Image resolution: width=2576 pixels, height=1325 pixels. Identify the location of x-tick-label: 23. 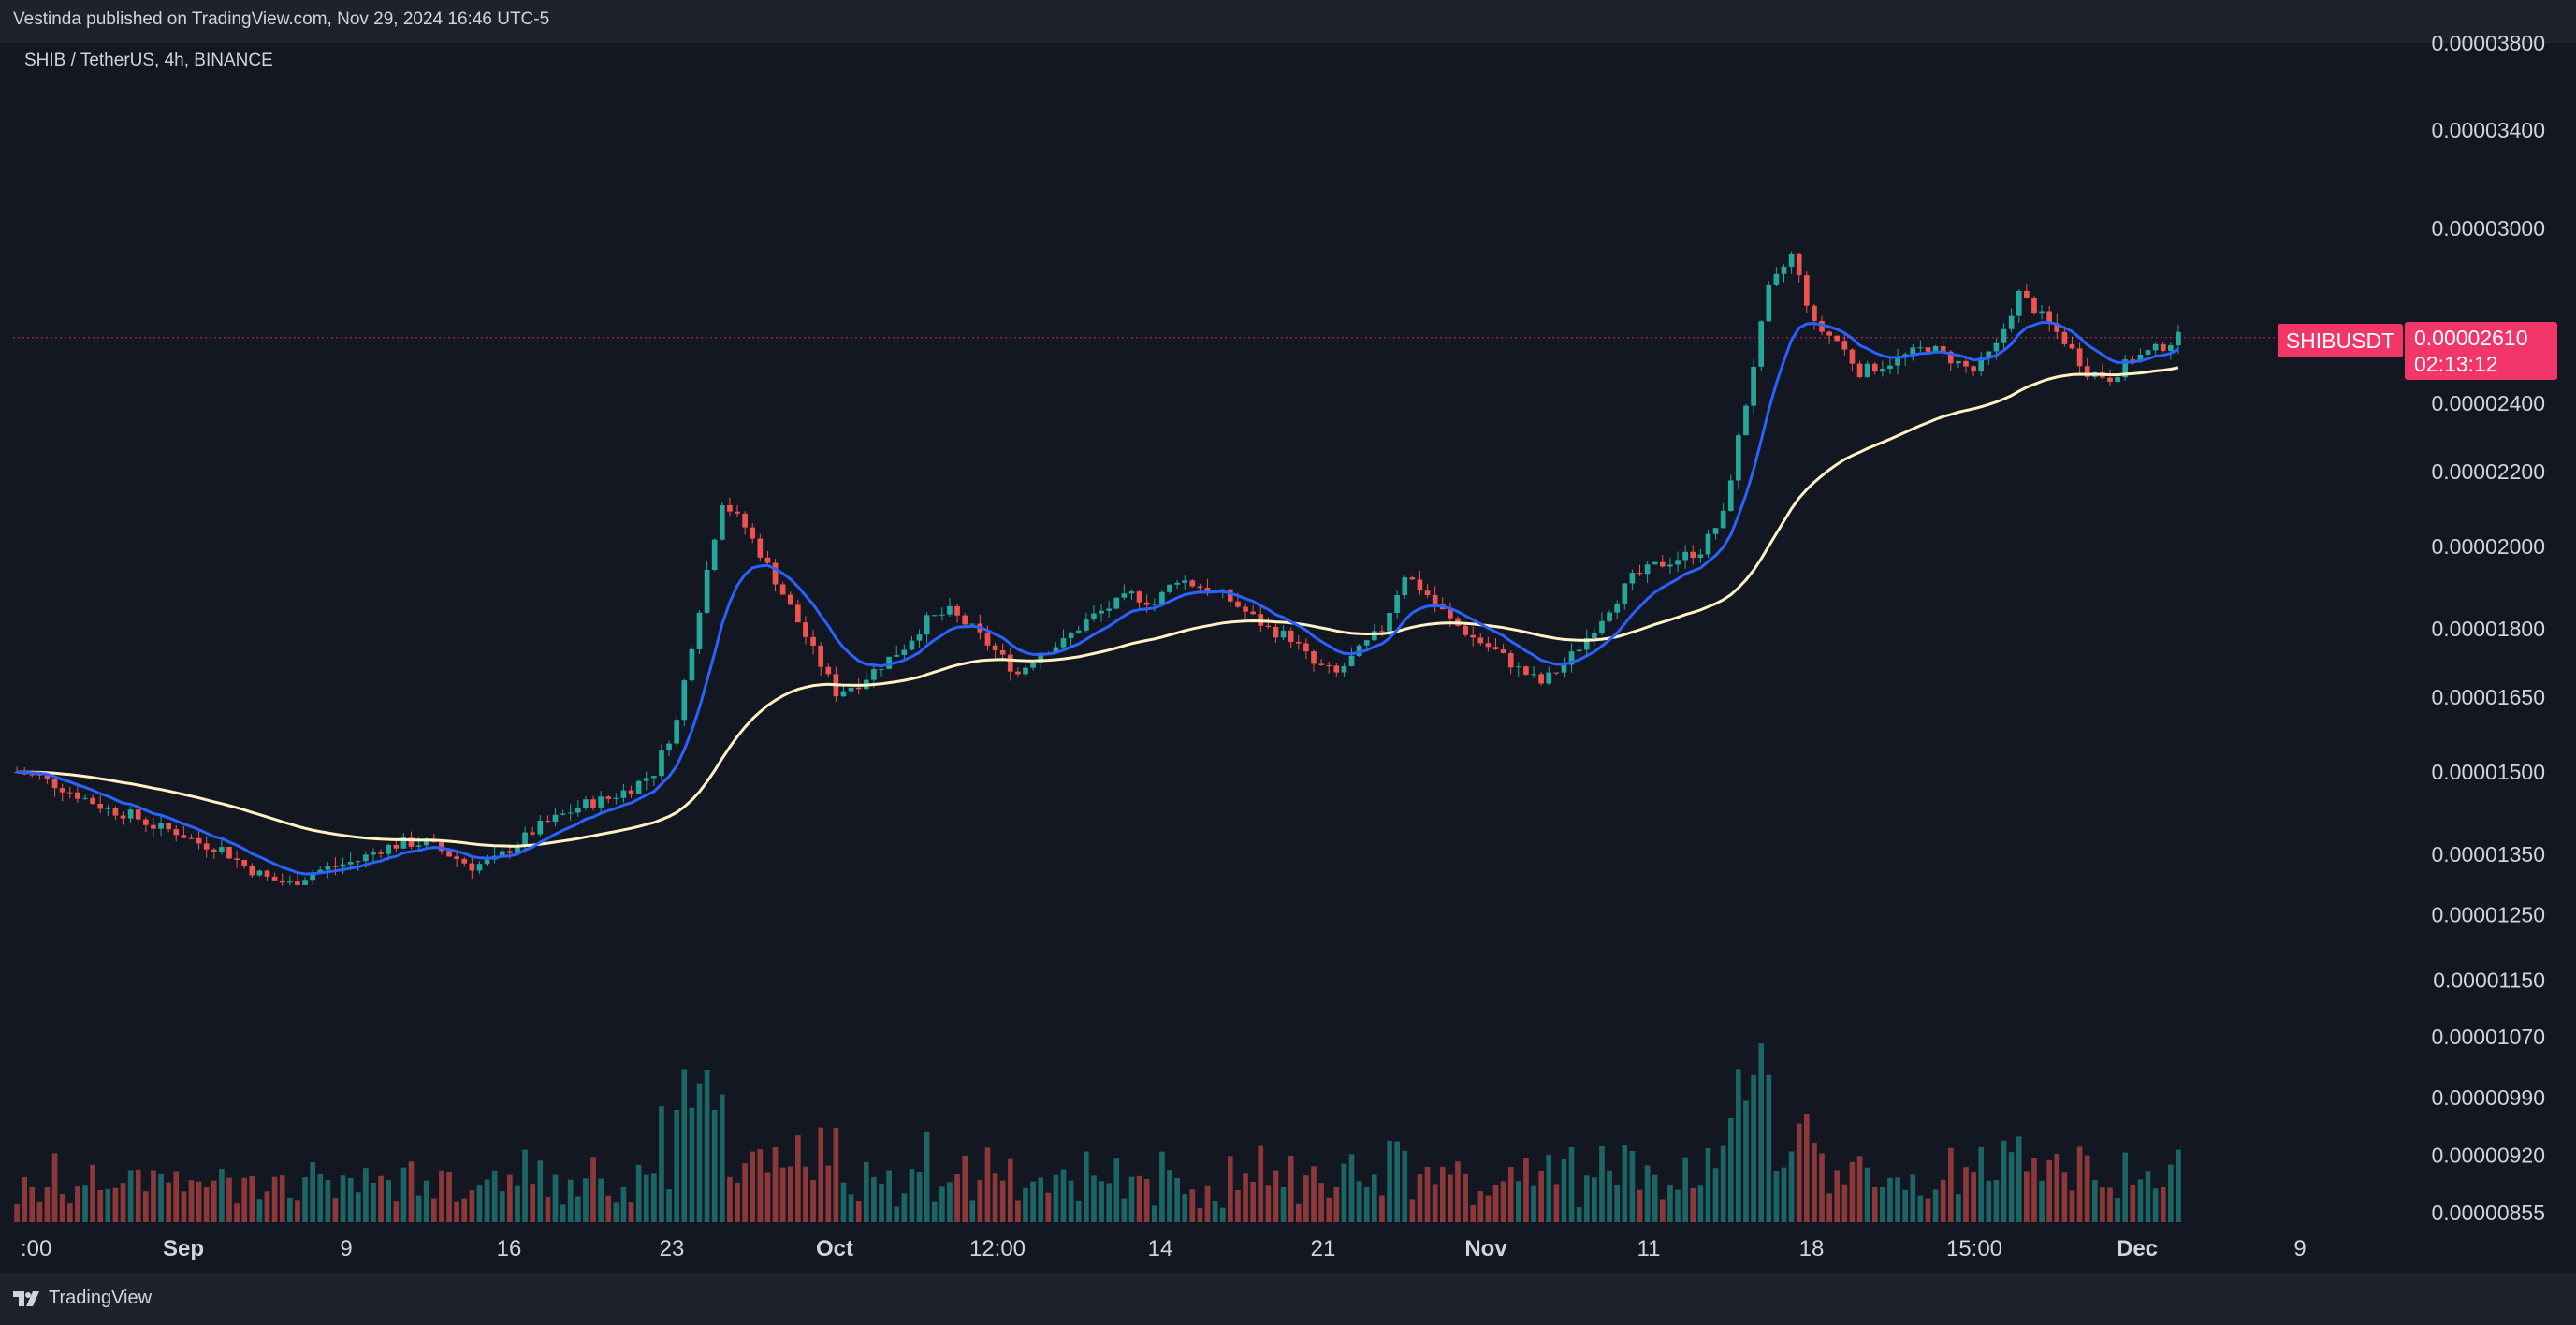
(672, 1248).